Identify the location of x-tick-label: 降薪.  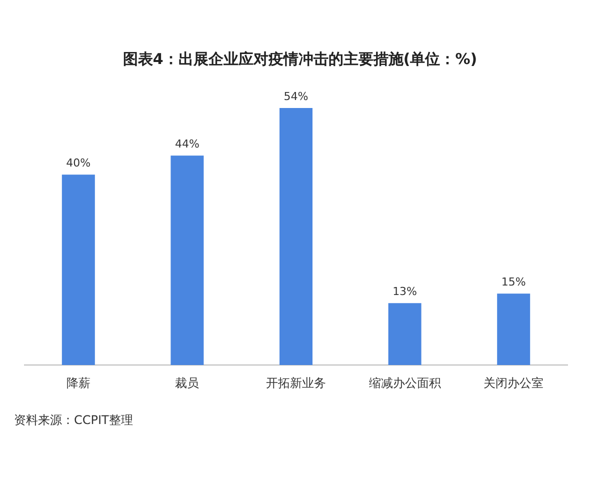
(78, 383).